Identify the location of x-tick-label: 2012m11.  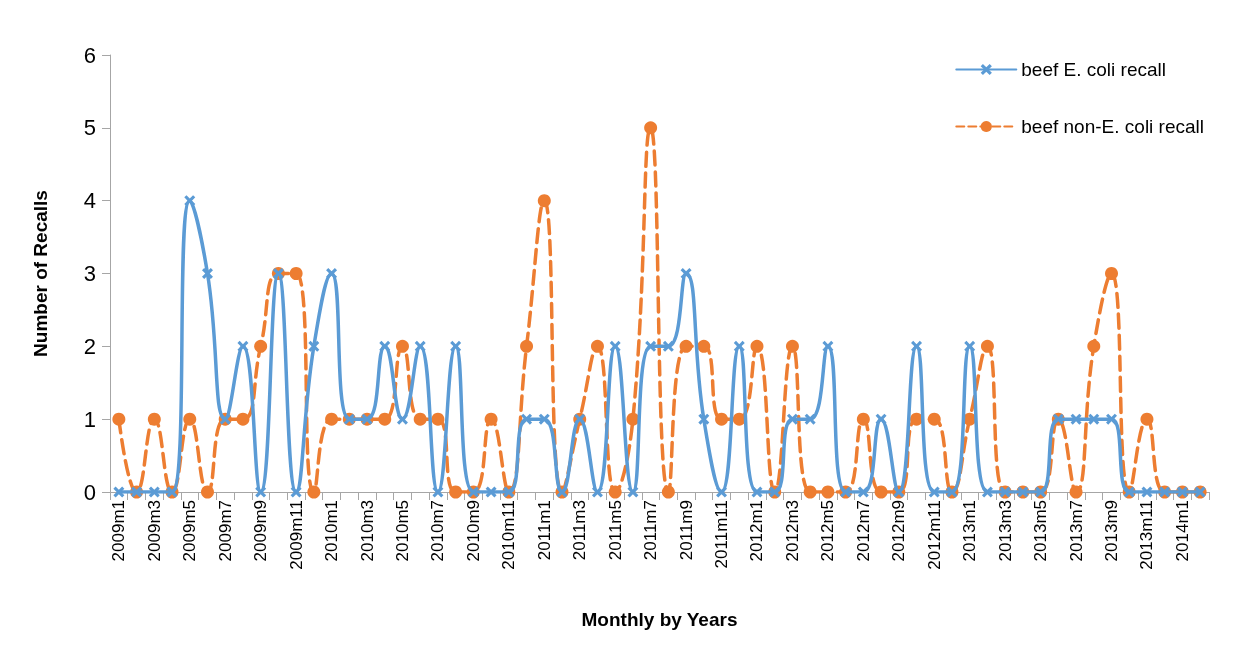
(934, 535).